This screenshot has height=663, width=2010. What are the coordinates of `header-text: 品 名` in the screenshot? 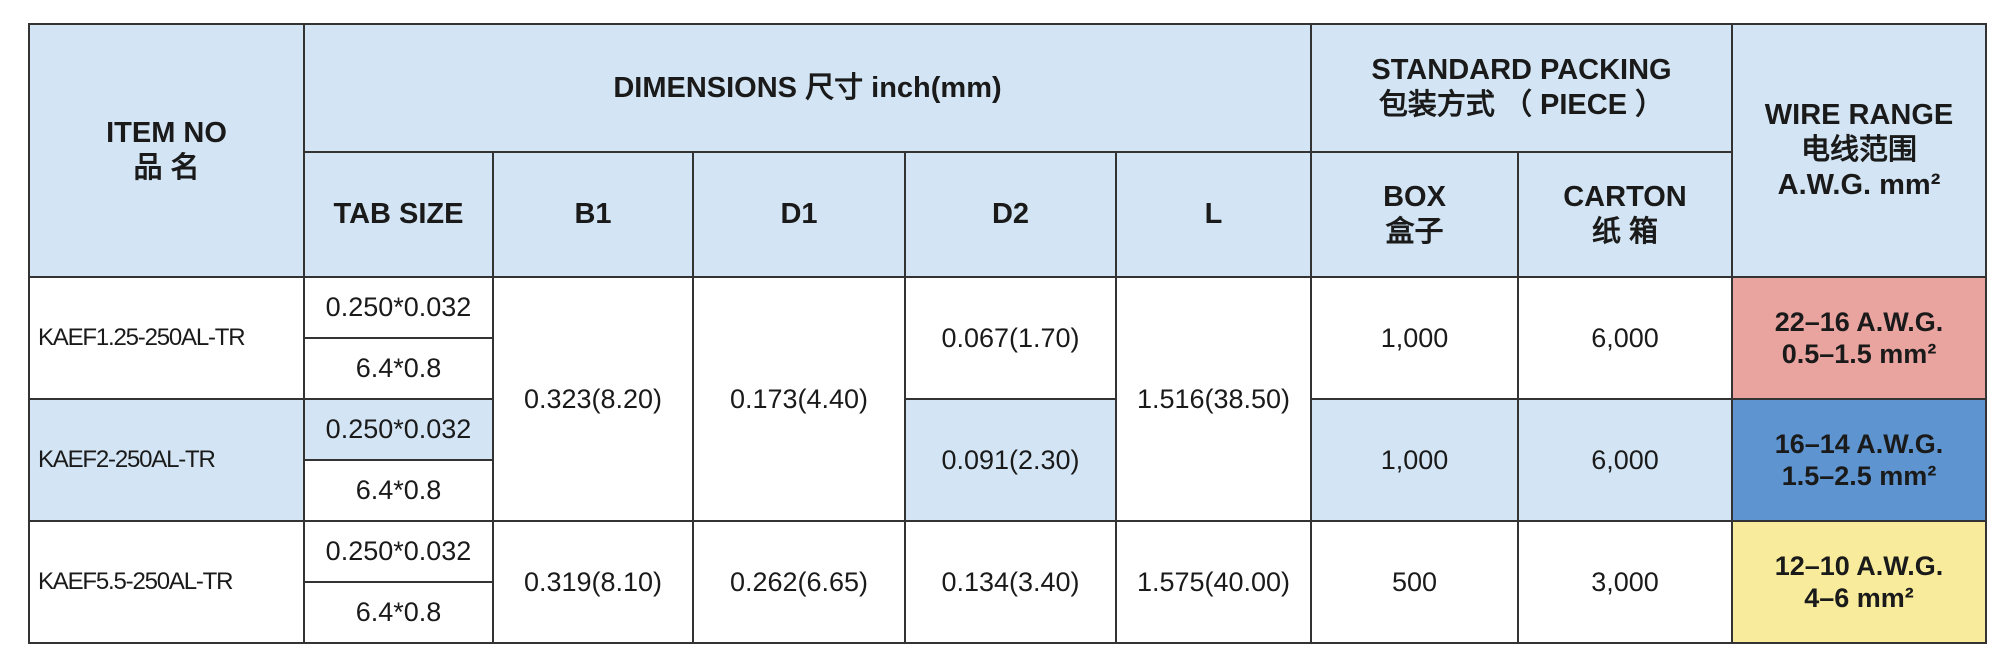 It's located at (166, 167).